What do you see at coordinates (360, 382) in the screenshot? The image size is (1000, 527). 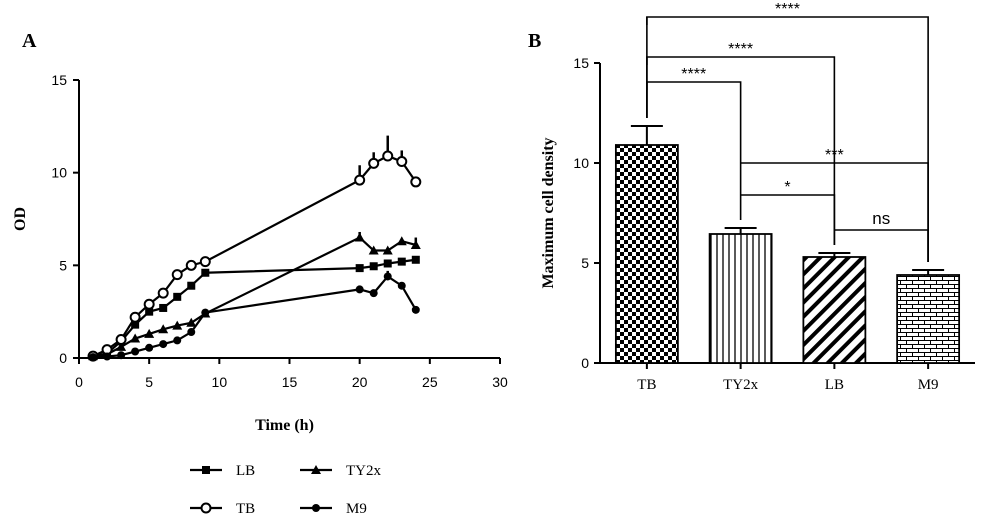 I see `x-tick-label: 20` at bounding box center [360, 382].